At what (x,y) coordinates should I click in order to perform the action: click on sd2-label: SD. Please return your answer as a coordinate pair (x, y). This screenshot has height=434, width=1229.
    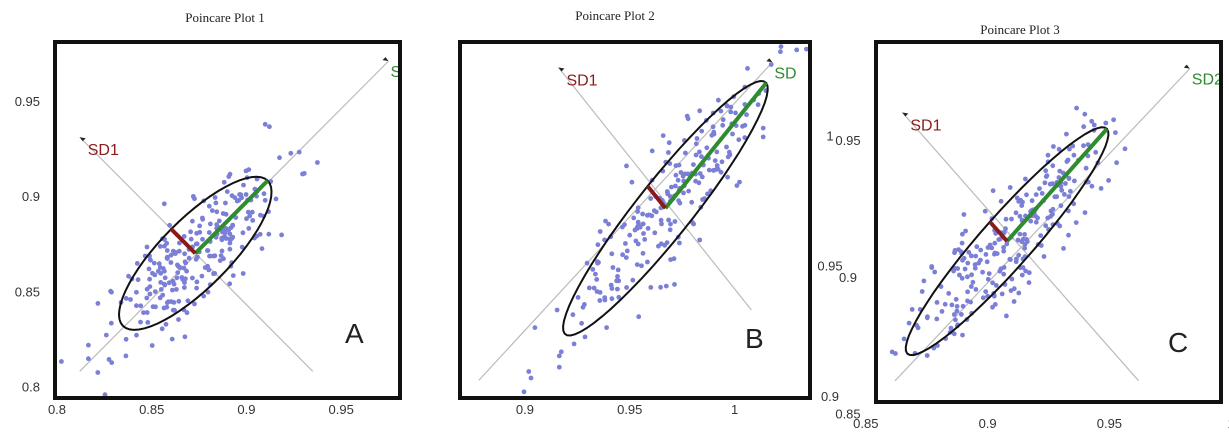
    Looking at the image, I should click on (785, 73).